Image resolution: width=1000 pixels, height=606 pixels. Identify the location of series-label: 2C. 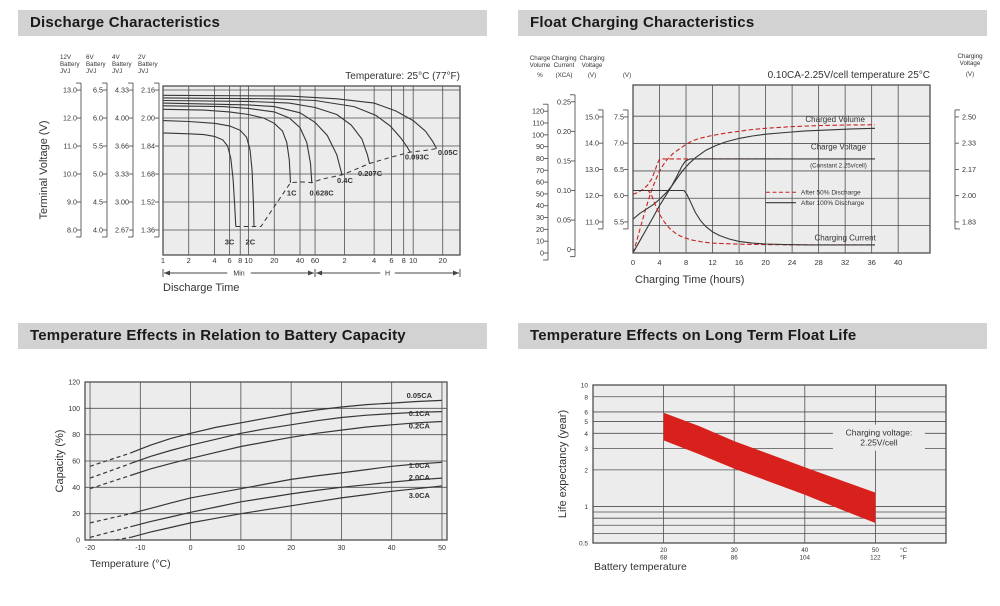
(251, 241).